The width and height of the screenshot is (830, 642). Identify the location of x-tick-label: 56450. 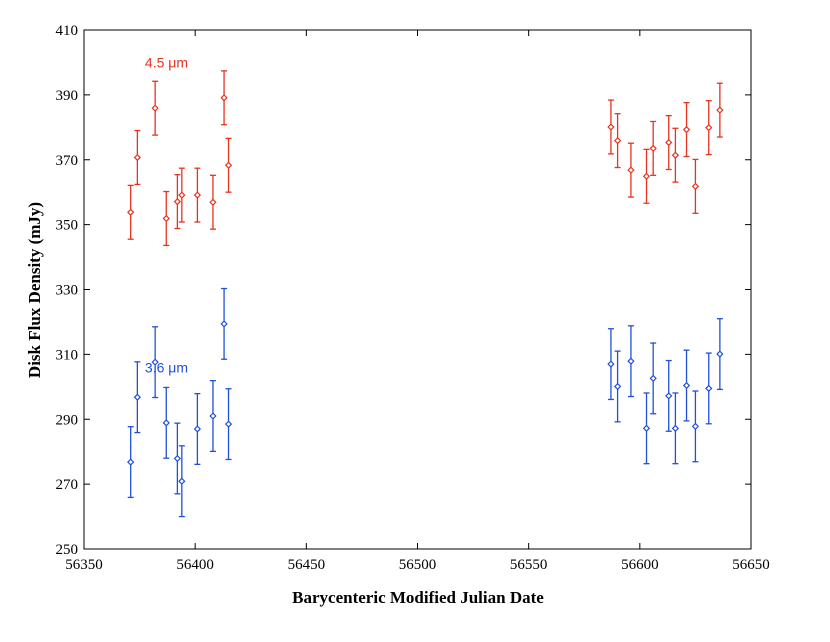
(307, 565).